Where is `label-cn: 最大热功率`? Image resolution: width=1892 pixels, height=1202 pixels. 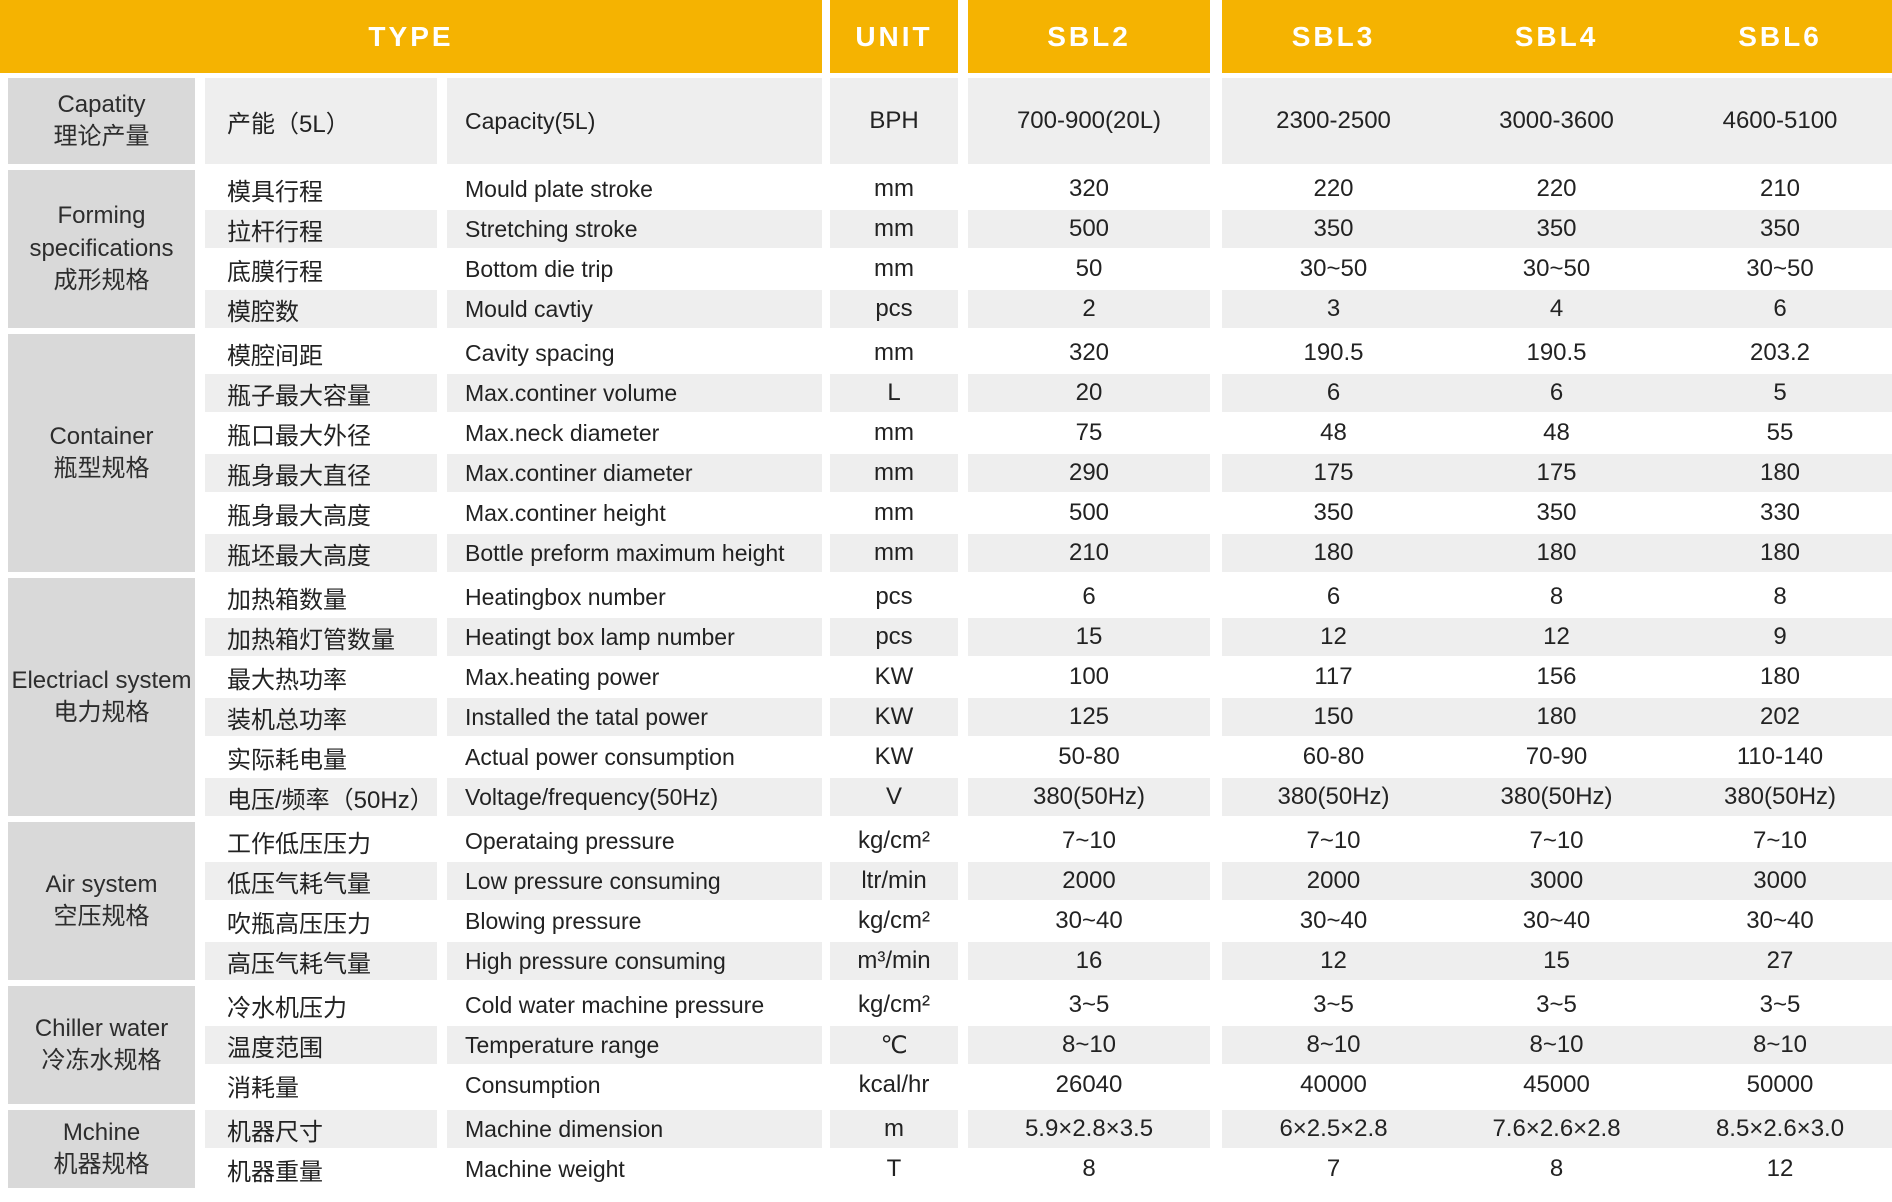
label-cn: 最大热功率 is located at coordinates (321, 677).